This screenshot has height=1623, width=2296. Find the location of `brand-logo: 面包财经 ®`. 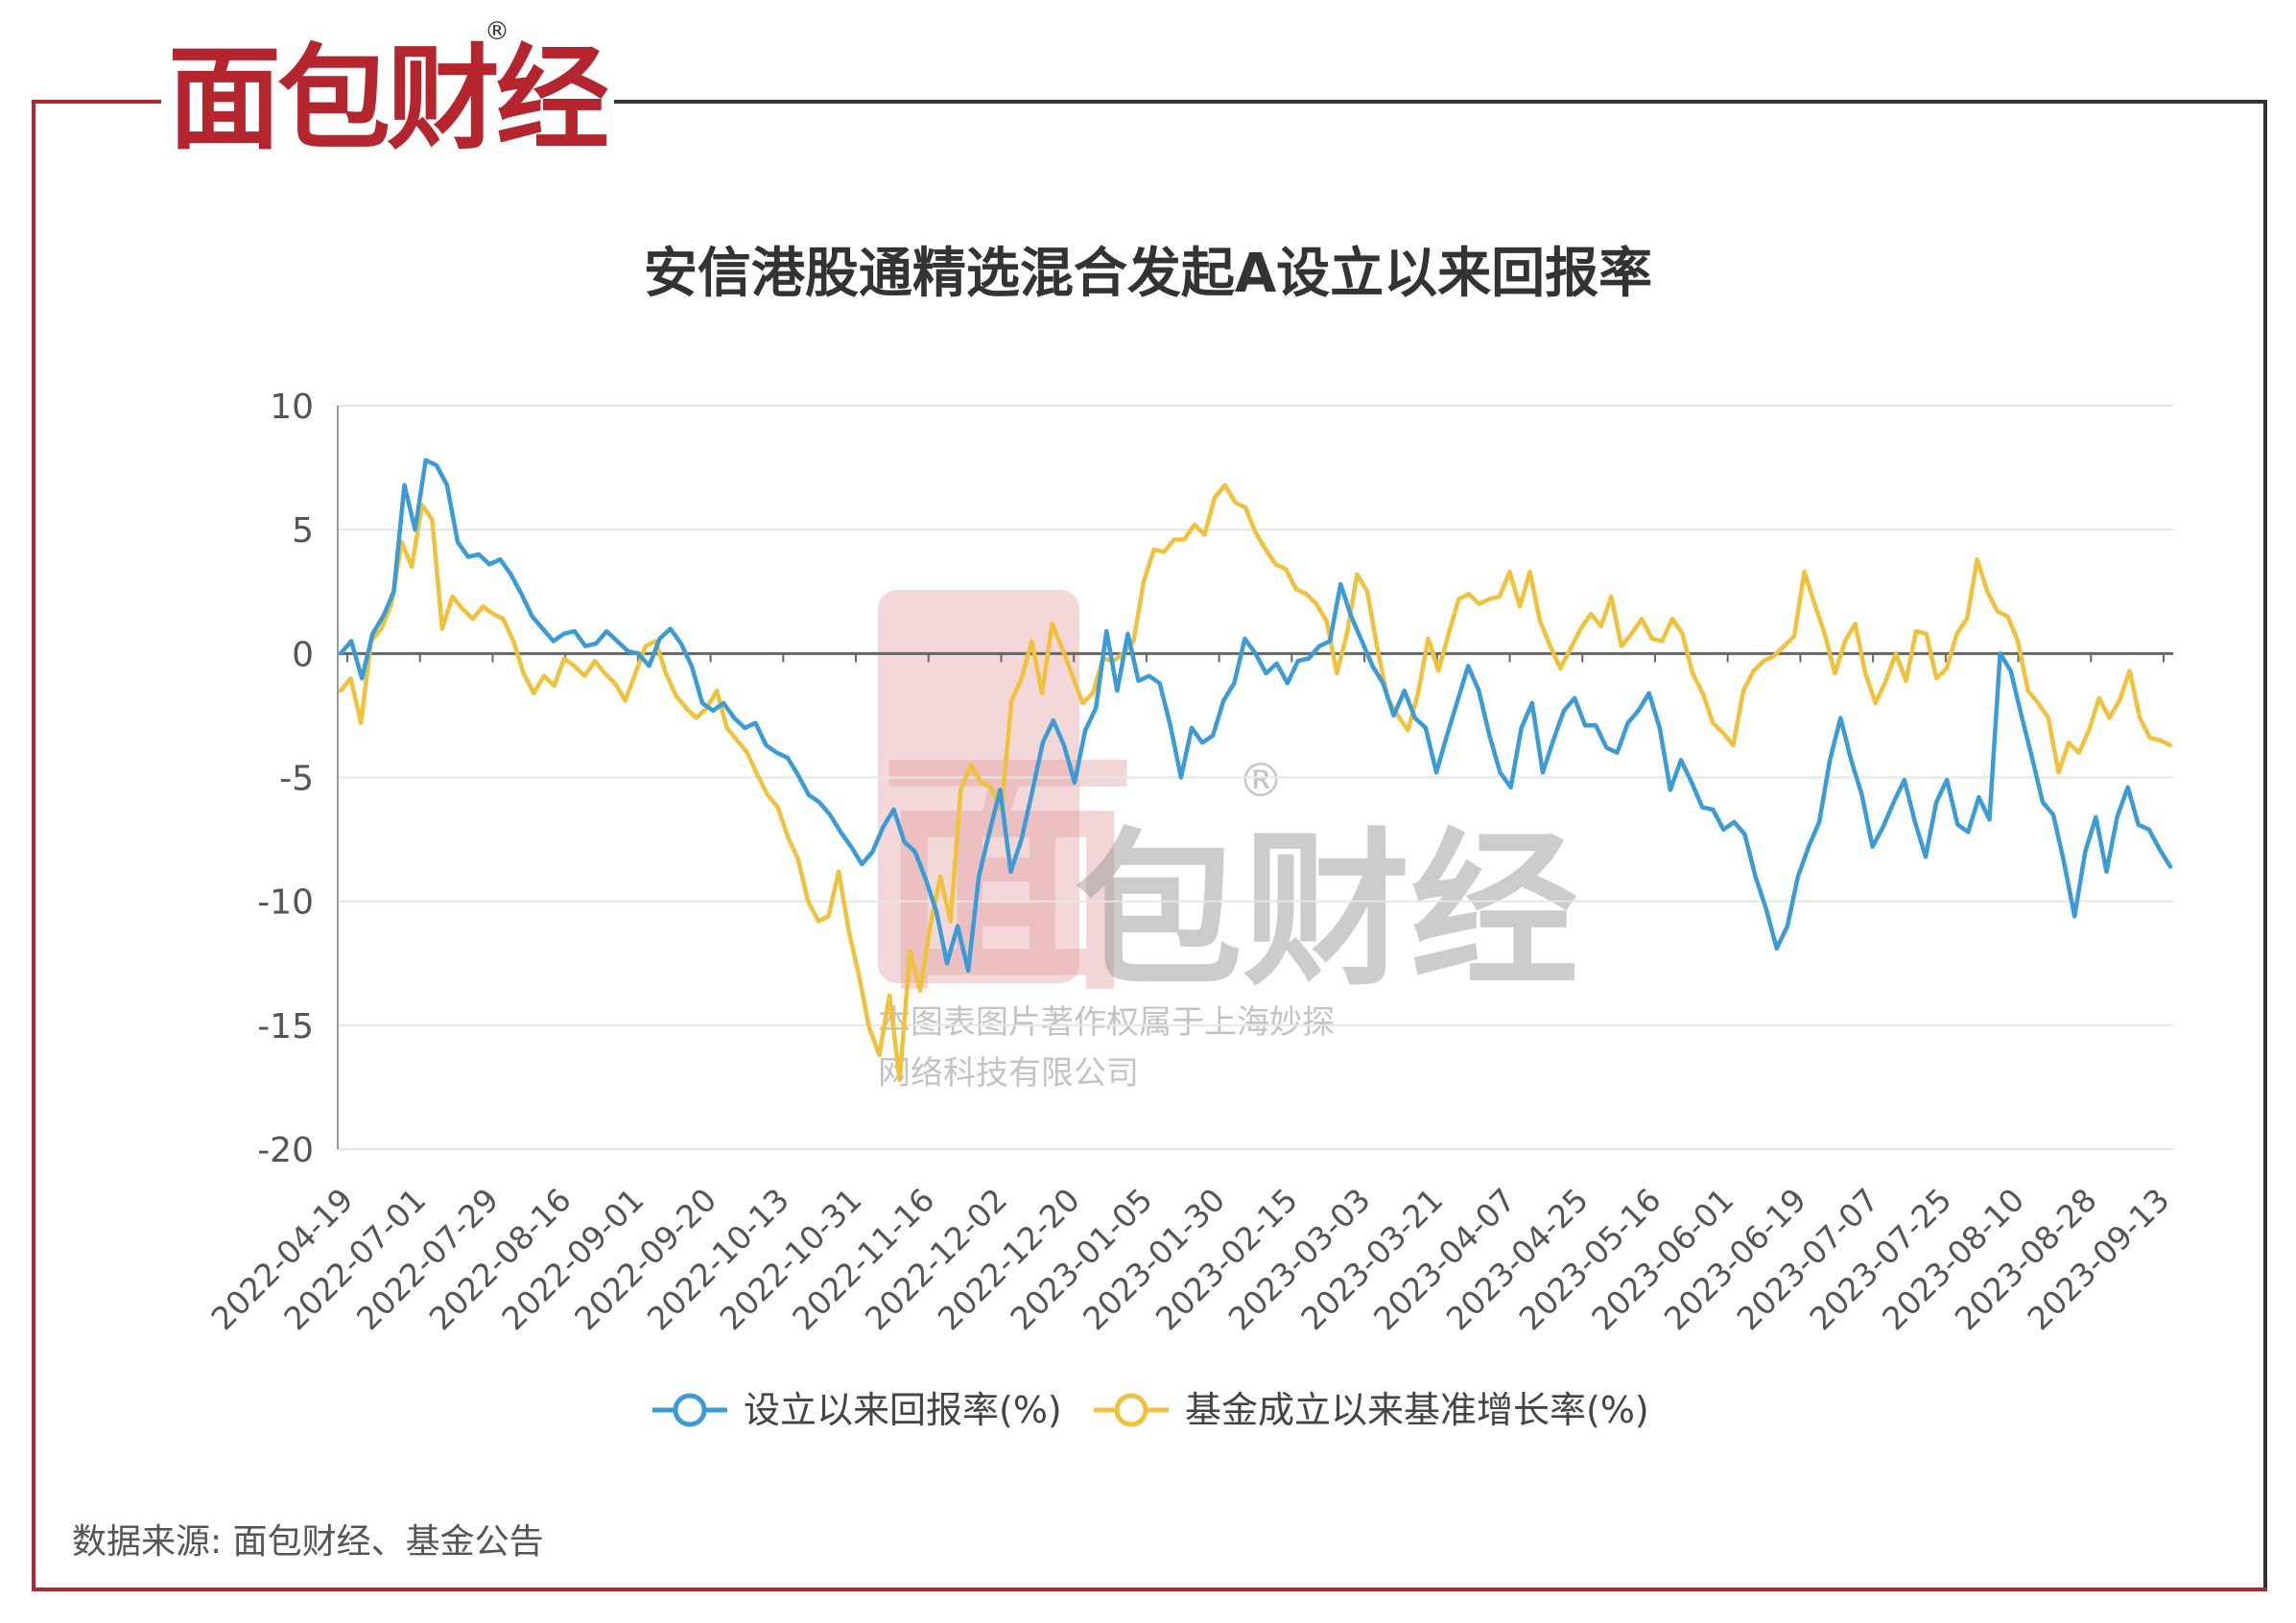

brand-logo: 面包财经 ® is located at coordinates (388, 89).